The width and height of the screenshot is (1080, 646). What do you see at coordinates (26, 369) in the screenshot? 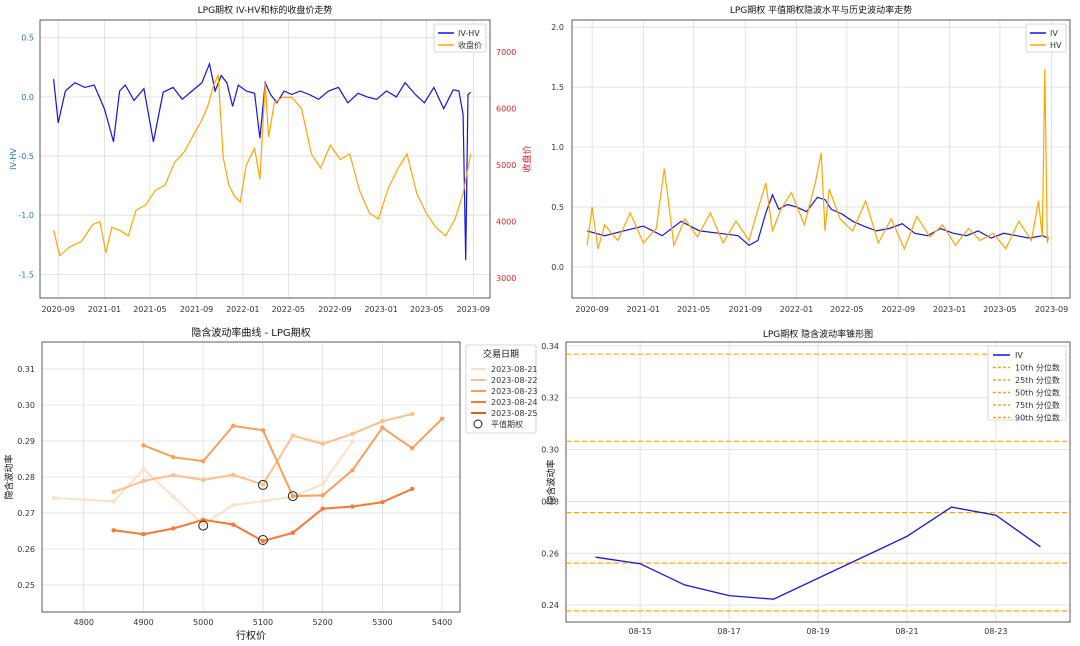
I see `y-tick-label: 0.31` at bounding box center [26, 369].